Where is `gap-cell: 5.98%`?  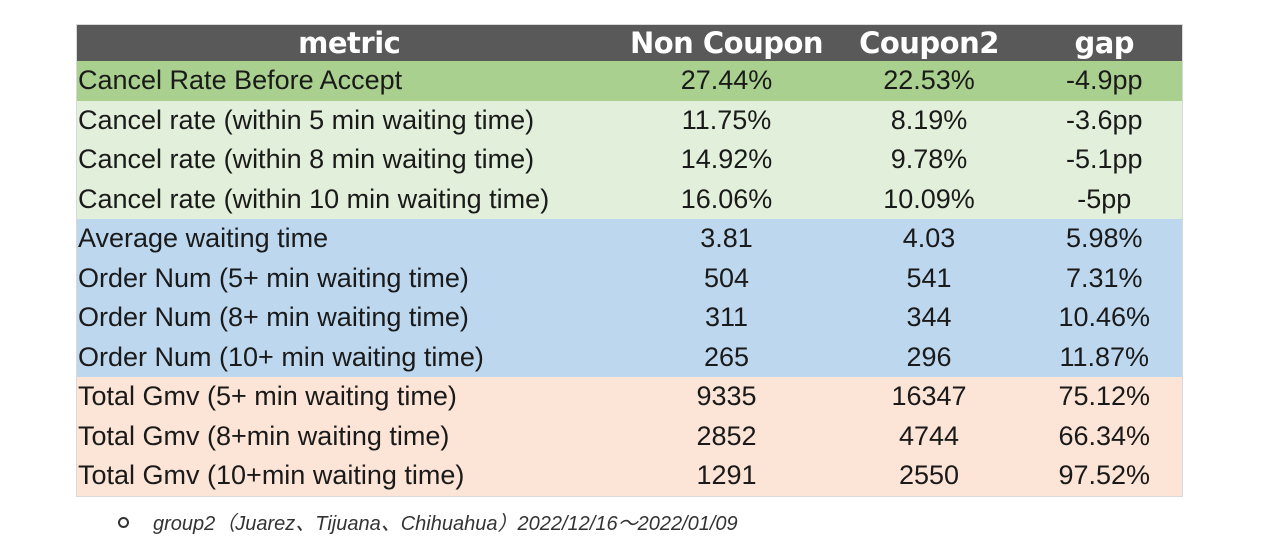 gap-cell: 5.98% is located at coordinates (1104, 239).